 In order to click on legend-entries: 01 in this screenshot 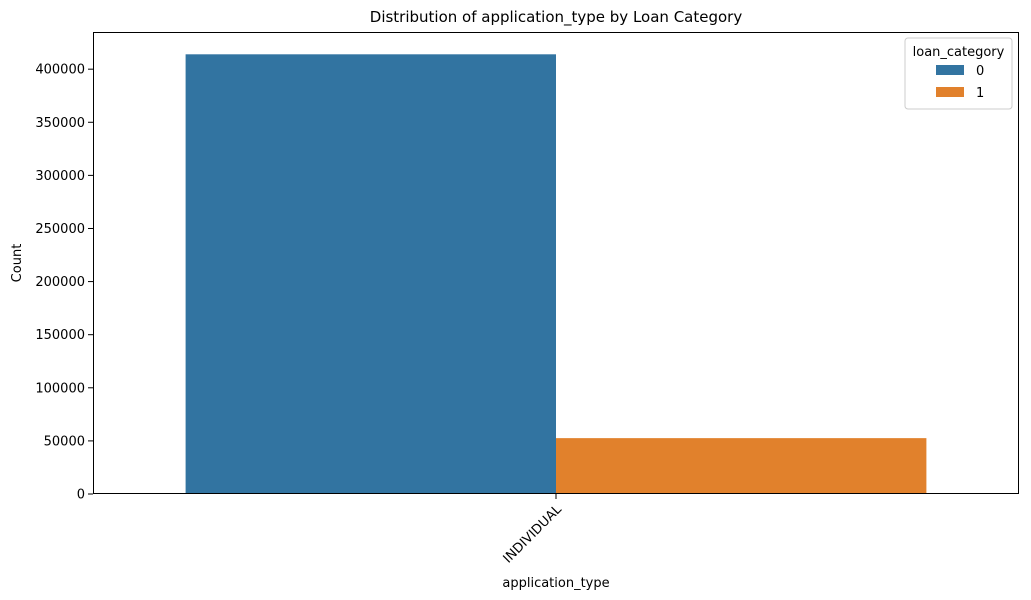, I will do `click(960, 82)`.